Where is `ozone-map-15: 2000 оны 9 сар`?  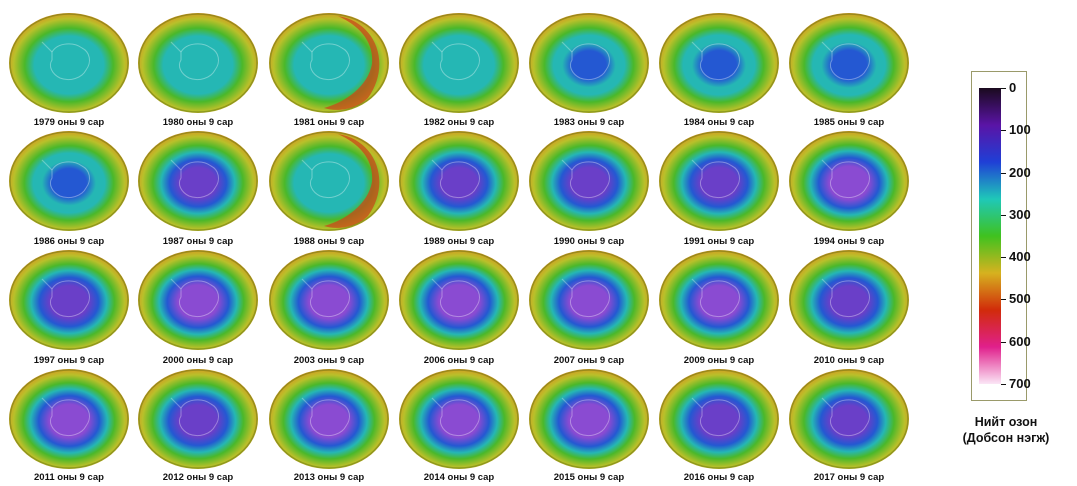
ozone-map-15: 2000 оны 9 сар is located at coordinates (198, 307).